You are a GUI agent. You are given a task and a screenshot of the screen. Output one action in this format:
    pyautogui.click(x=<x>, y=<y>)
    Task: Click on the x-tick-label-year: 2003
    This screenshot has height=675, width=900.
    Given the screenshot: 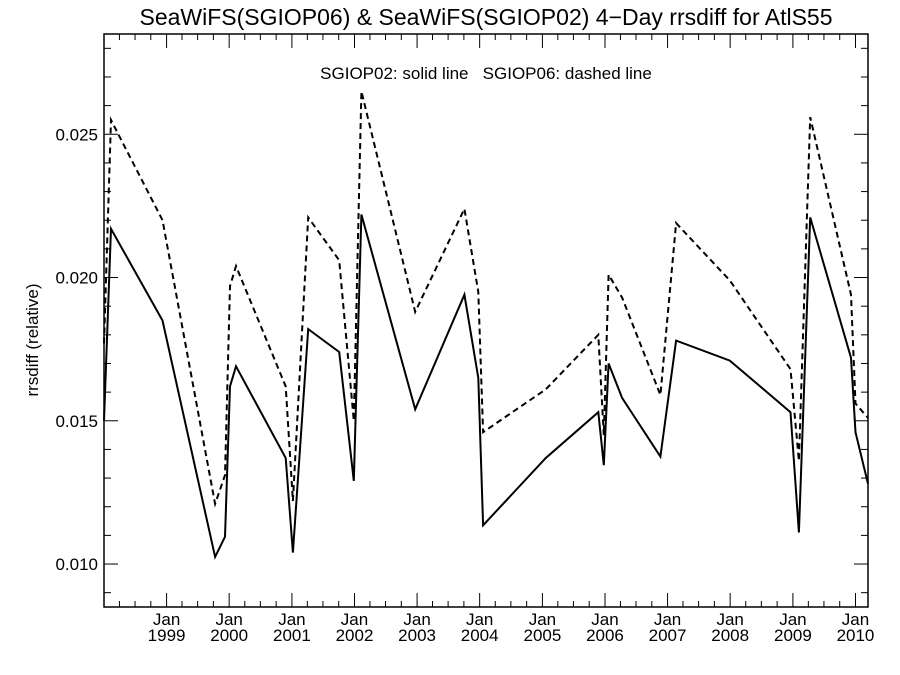 What is the action you would take?
    pyautogui.click(x=417, y=635)
    